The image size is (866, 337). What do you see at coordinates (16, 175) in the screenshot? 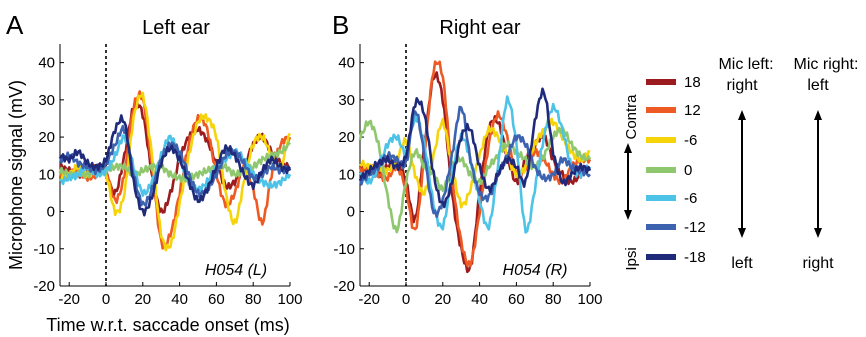
I see `y-axis-label: Microphone signal (mV)` at bounding box center [16, 175].